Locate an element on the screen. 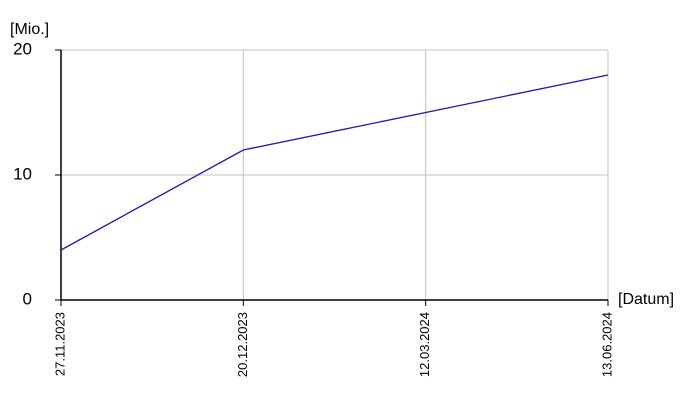 This screenshot has height=400, width=700. x-tick-label: 27.11.2023 is located at coordinates (59, 344).